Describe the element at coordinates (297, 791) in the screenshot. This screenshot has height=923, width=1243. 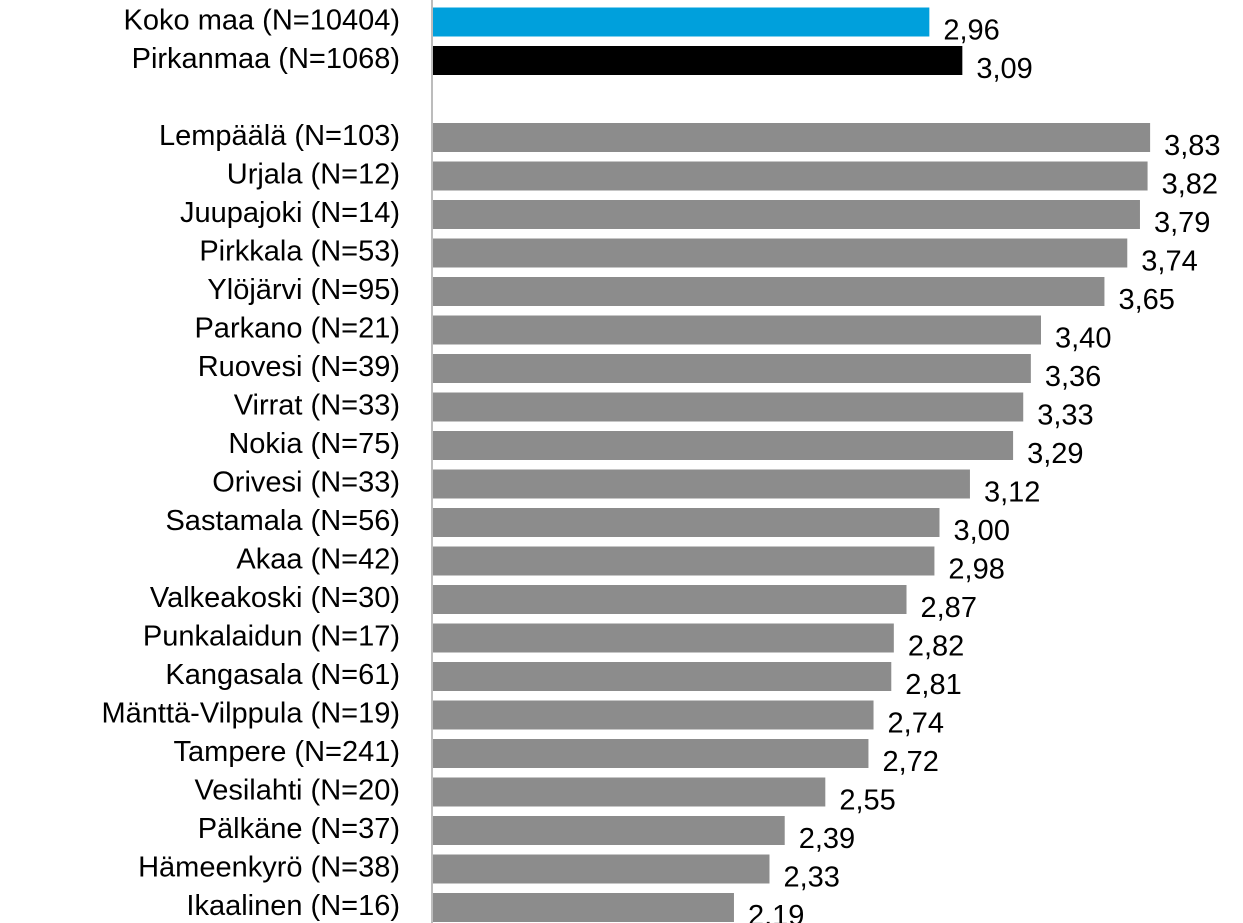
I see `category-label: Vesilahti (N=20)` at that location.